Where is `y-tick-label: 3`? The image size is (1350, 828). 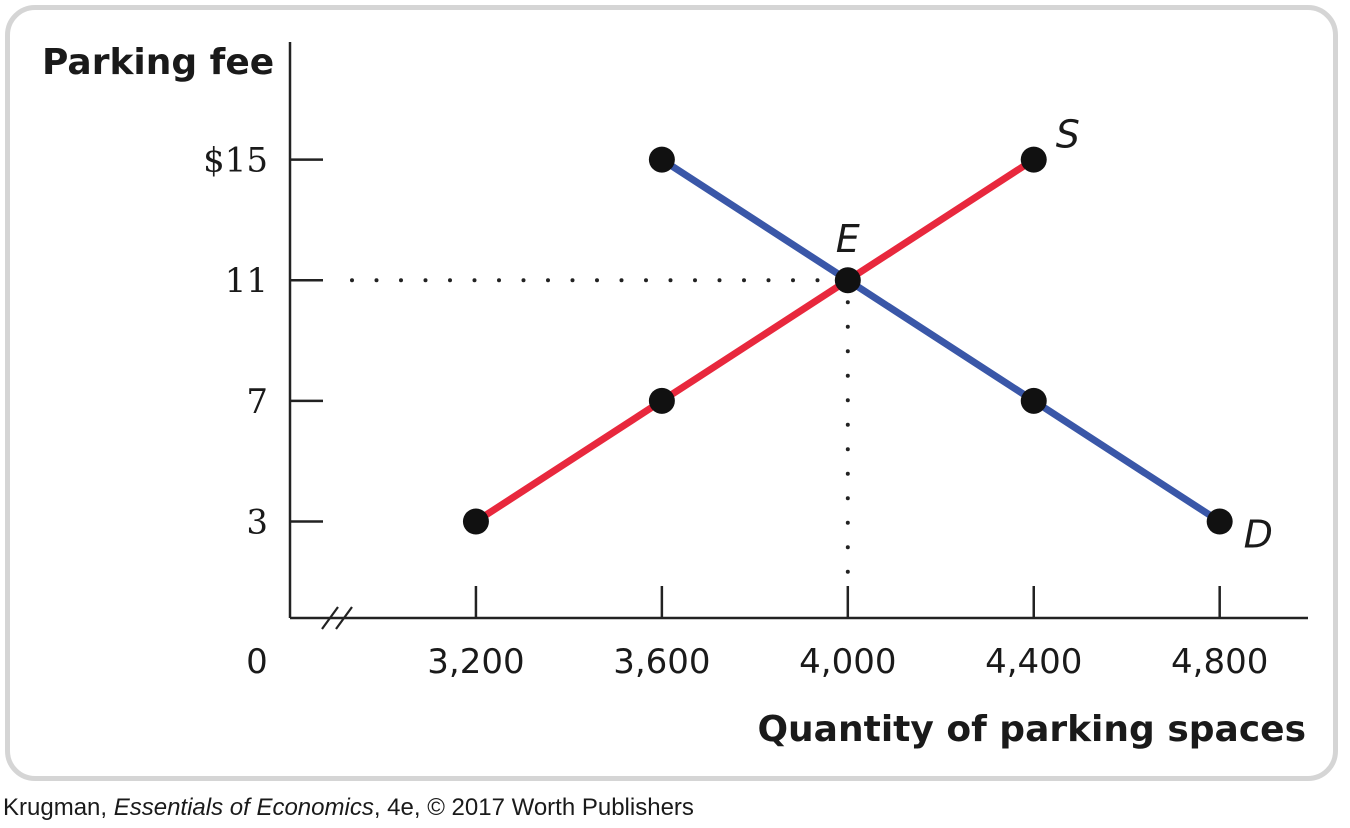
y-tick-label: 3 is located at coordinates (257, 522).